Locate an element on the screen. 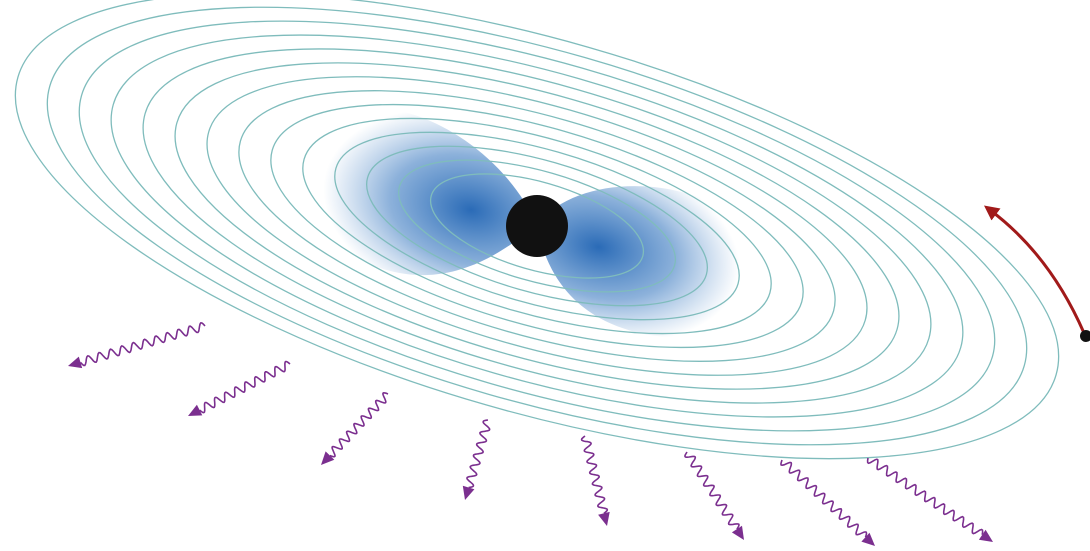 The image size is (1090, 551). left-emission-lobe is located at coordinates (419, 192).